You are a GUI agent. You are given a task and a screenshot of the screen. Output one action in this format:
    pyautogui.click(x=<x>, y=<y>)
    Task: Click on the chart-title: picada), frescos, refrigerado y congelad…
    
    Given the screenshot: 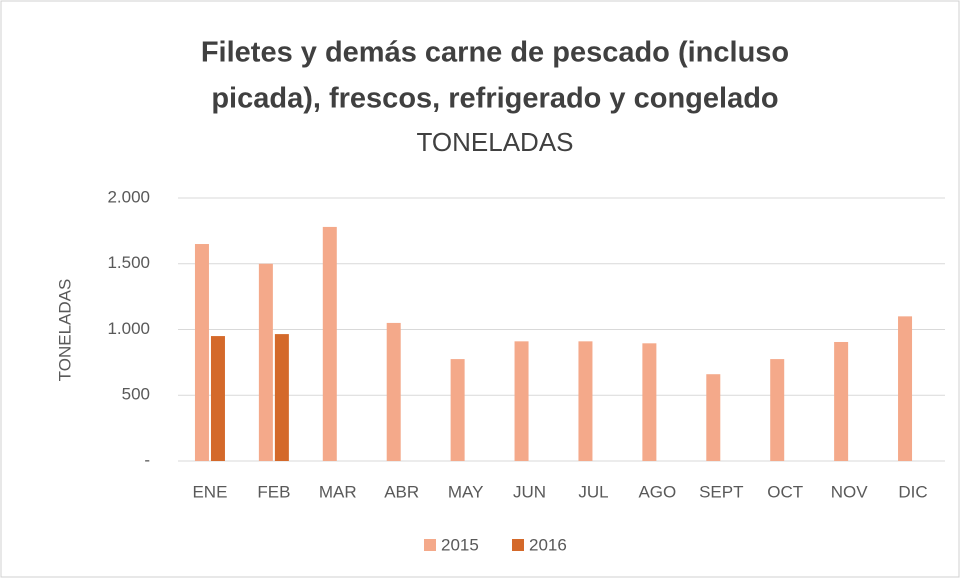 What is the action you would take?
    pyautogui.click(x=494, y=99)
    